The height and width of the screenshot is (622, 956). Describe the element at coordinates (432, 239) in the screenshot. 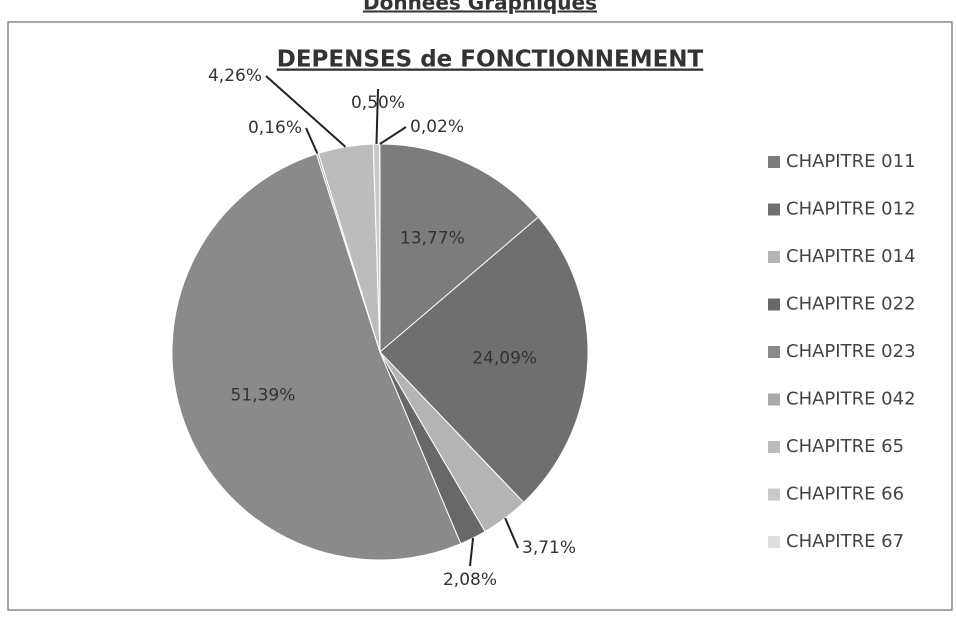

I see `data-label: 13,77%` at that location.